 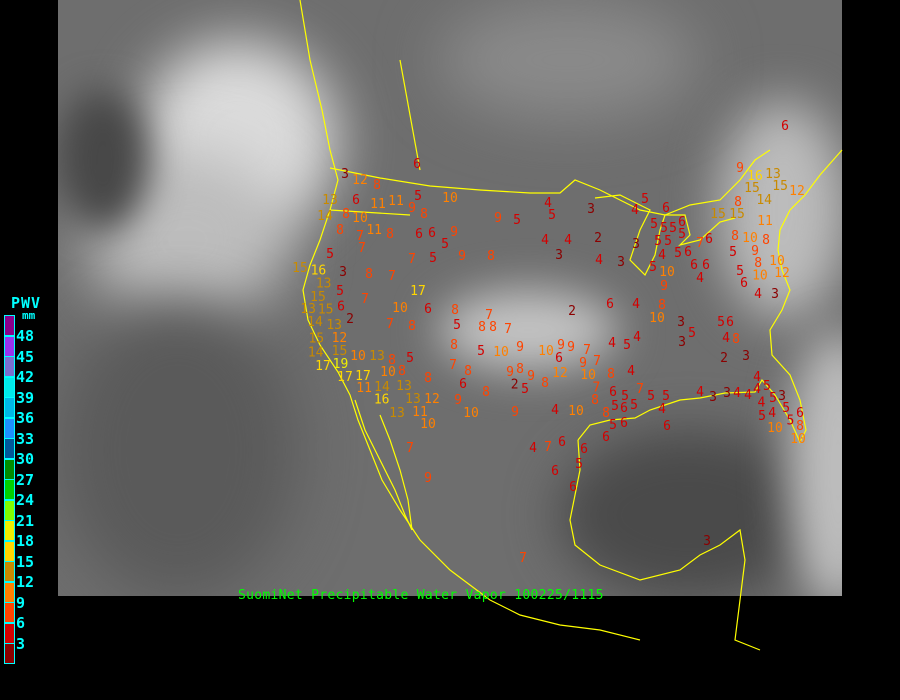 What do you see at coordinates (319, 270) in the screenshot?
I see `station-reading: 16` at bounding box center [319, 270].